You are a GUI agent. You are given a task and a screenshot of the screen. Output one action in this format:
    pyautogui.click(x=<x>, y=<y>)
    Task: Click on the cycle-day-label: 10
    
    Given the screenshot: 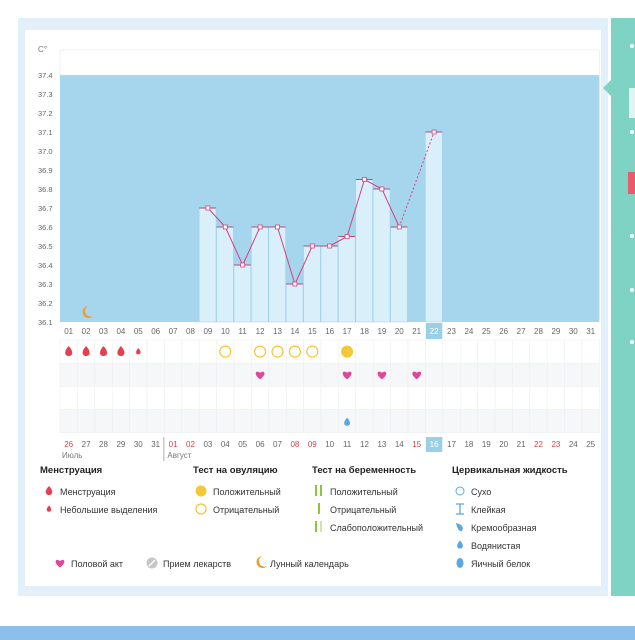 What is the action you would take?
    pyautogui.click(x=225, y=331)
    